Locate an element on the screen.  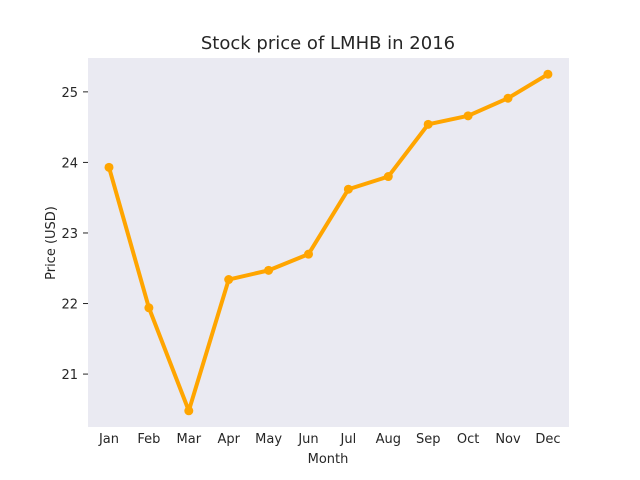
x-tick-label: Jul is located at coordinates (348, 439).